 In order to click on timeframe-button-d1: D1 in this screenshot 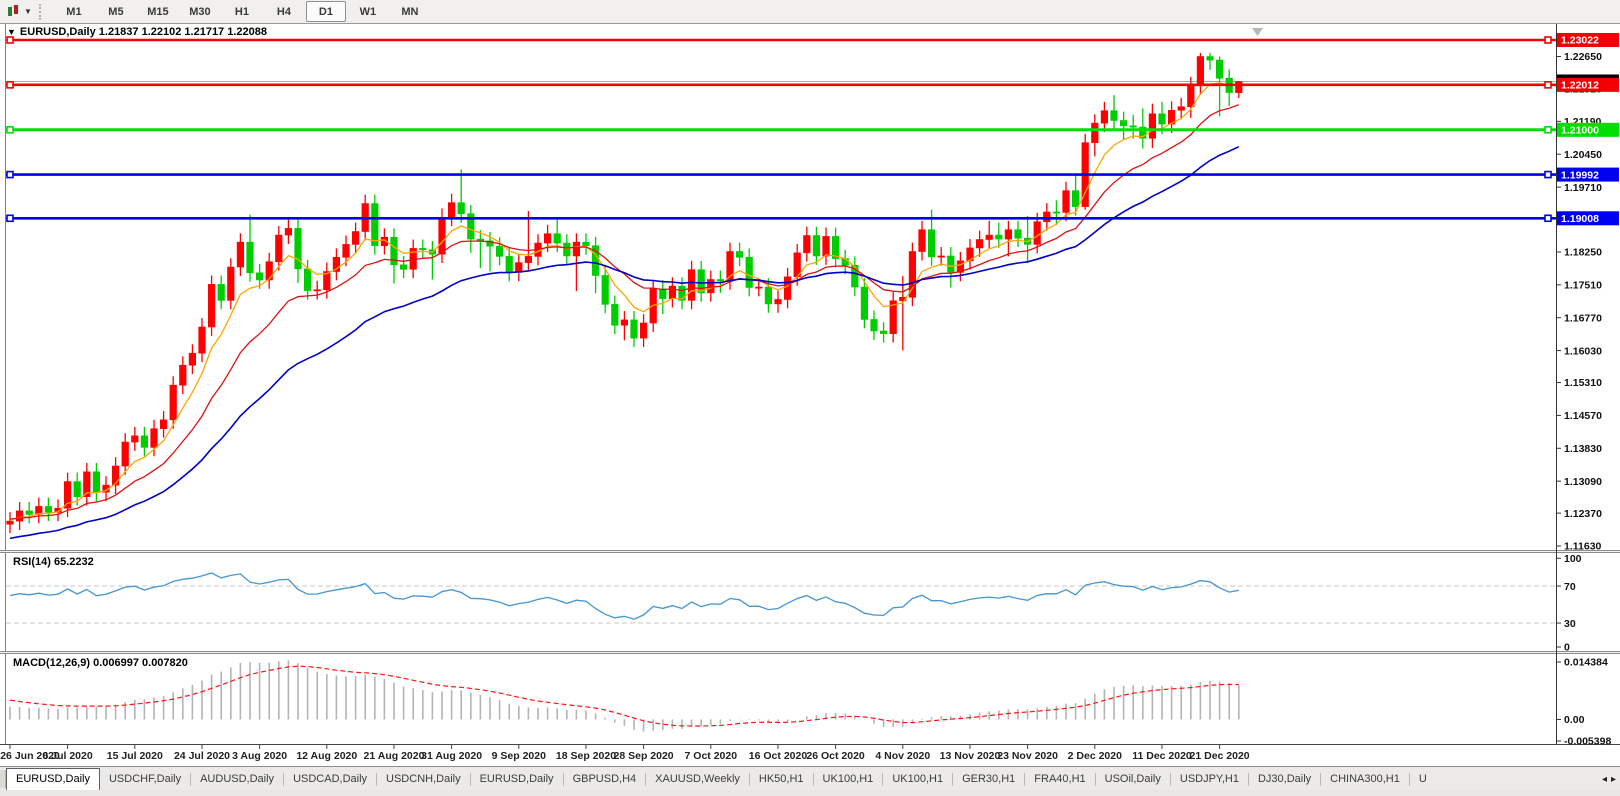, I will do `click(325, 11)`.